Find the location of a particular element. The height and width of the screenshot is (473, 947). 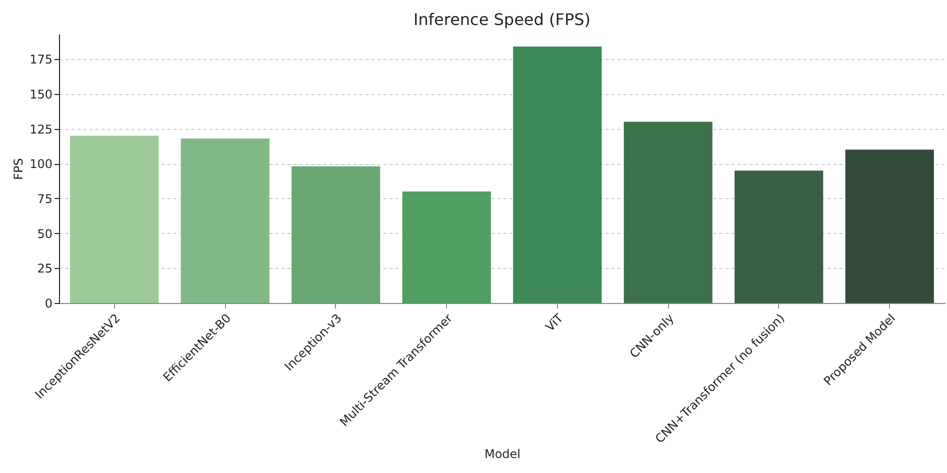

y-tick-label: 75 is located at coordinates (44, 199).